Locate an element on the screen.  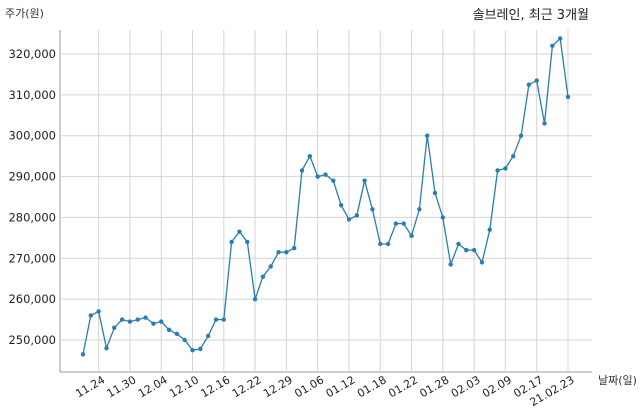
x-tick-label: 11.30 is located at coordinates (122, 386).